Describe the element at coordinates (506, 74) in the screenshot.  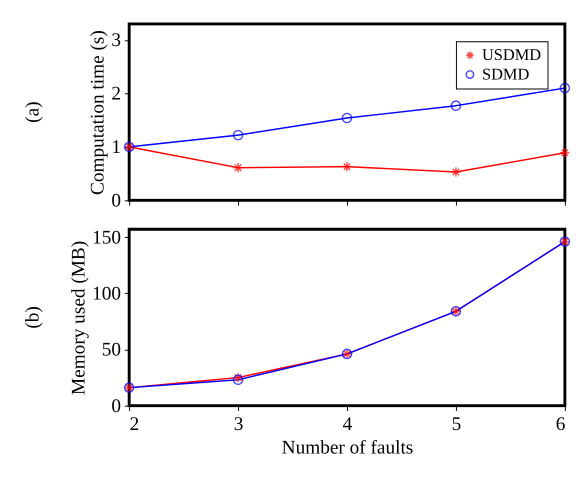
I see `legend-label: SDMD` at that location.